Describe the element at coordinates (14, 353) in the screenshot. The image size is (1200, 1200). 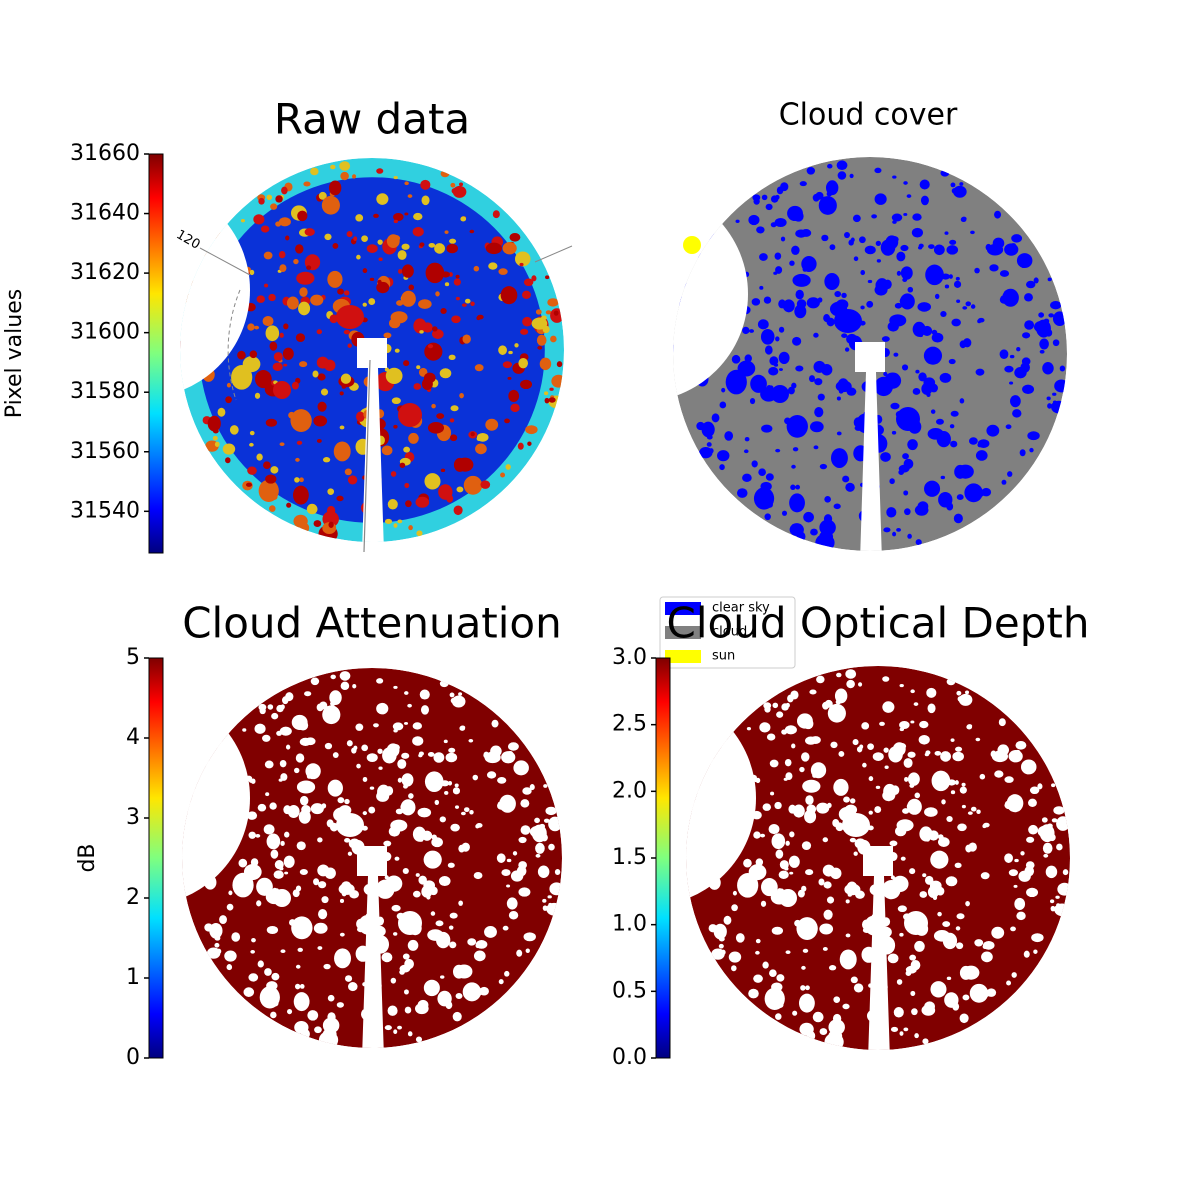
I see `colorbar-label: Pixel values` at that location.